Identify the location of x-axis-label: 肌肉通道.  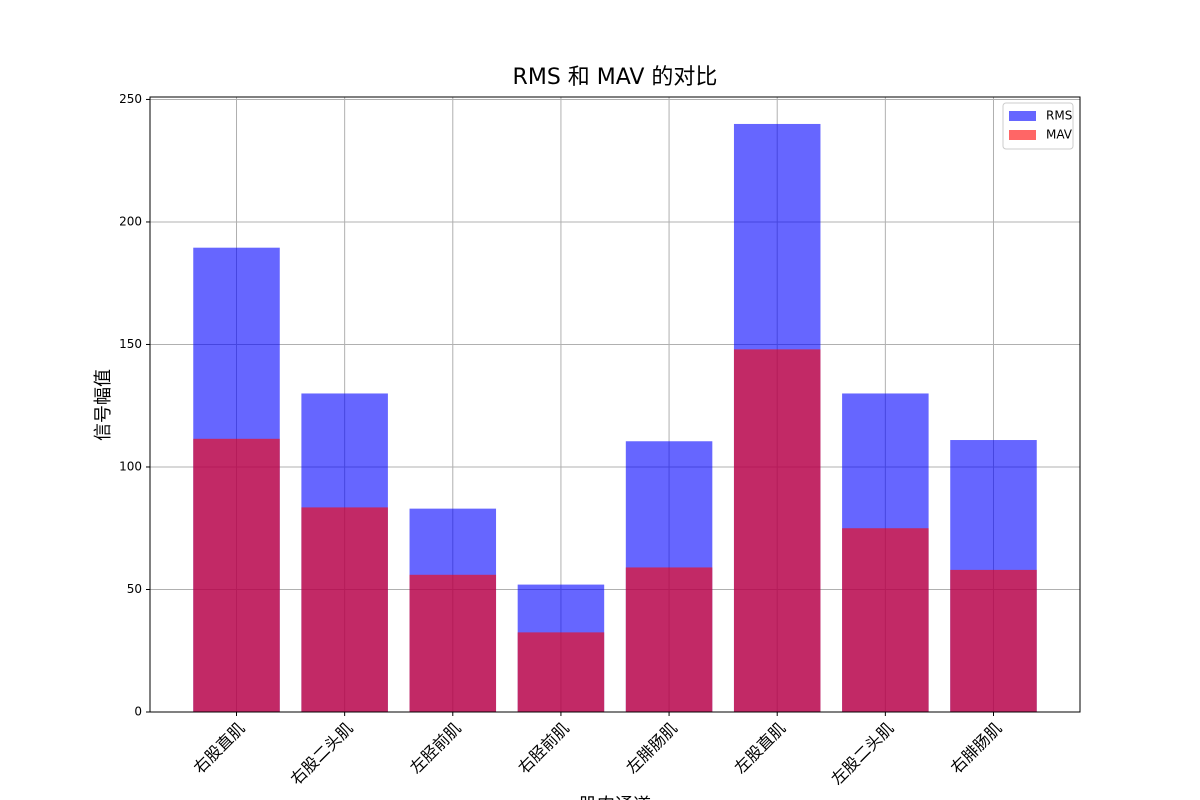
(615, 797).